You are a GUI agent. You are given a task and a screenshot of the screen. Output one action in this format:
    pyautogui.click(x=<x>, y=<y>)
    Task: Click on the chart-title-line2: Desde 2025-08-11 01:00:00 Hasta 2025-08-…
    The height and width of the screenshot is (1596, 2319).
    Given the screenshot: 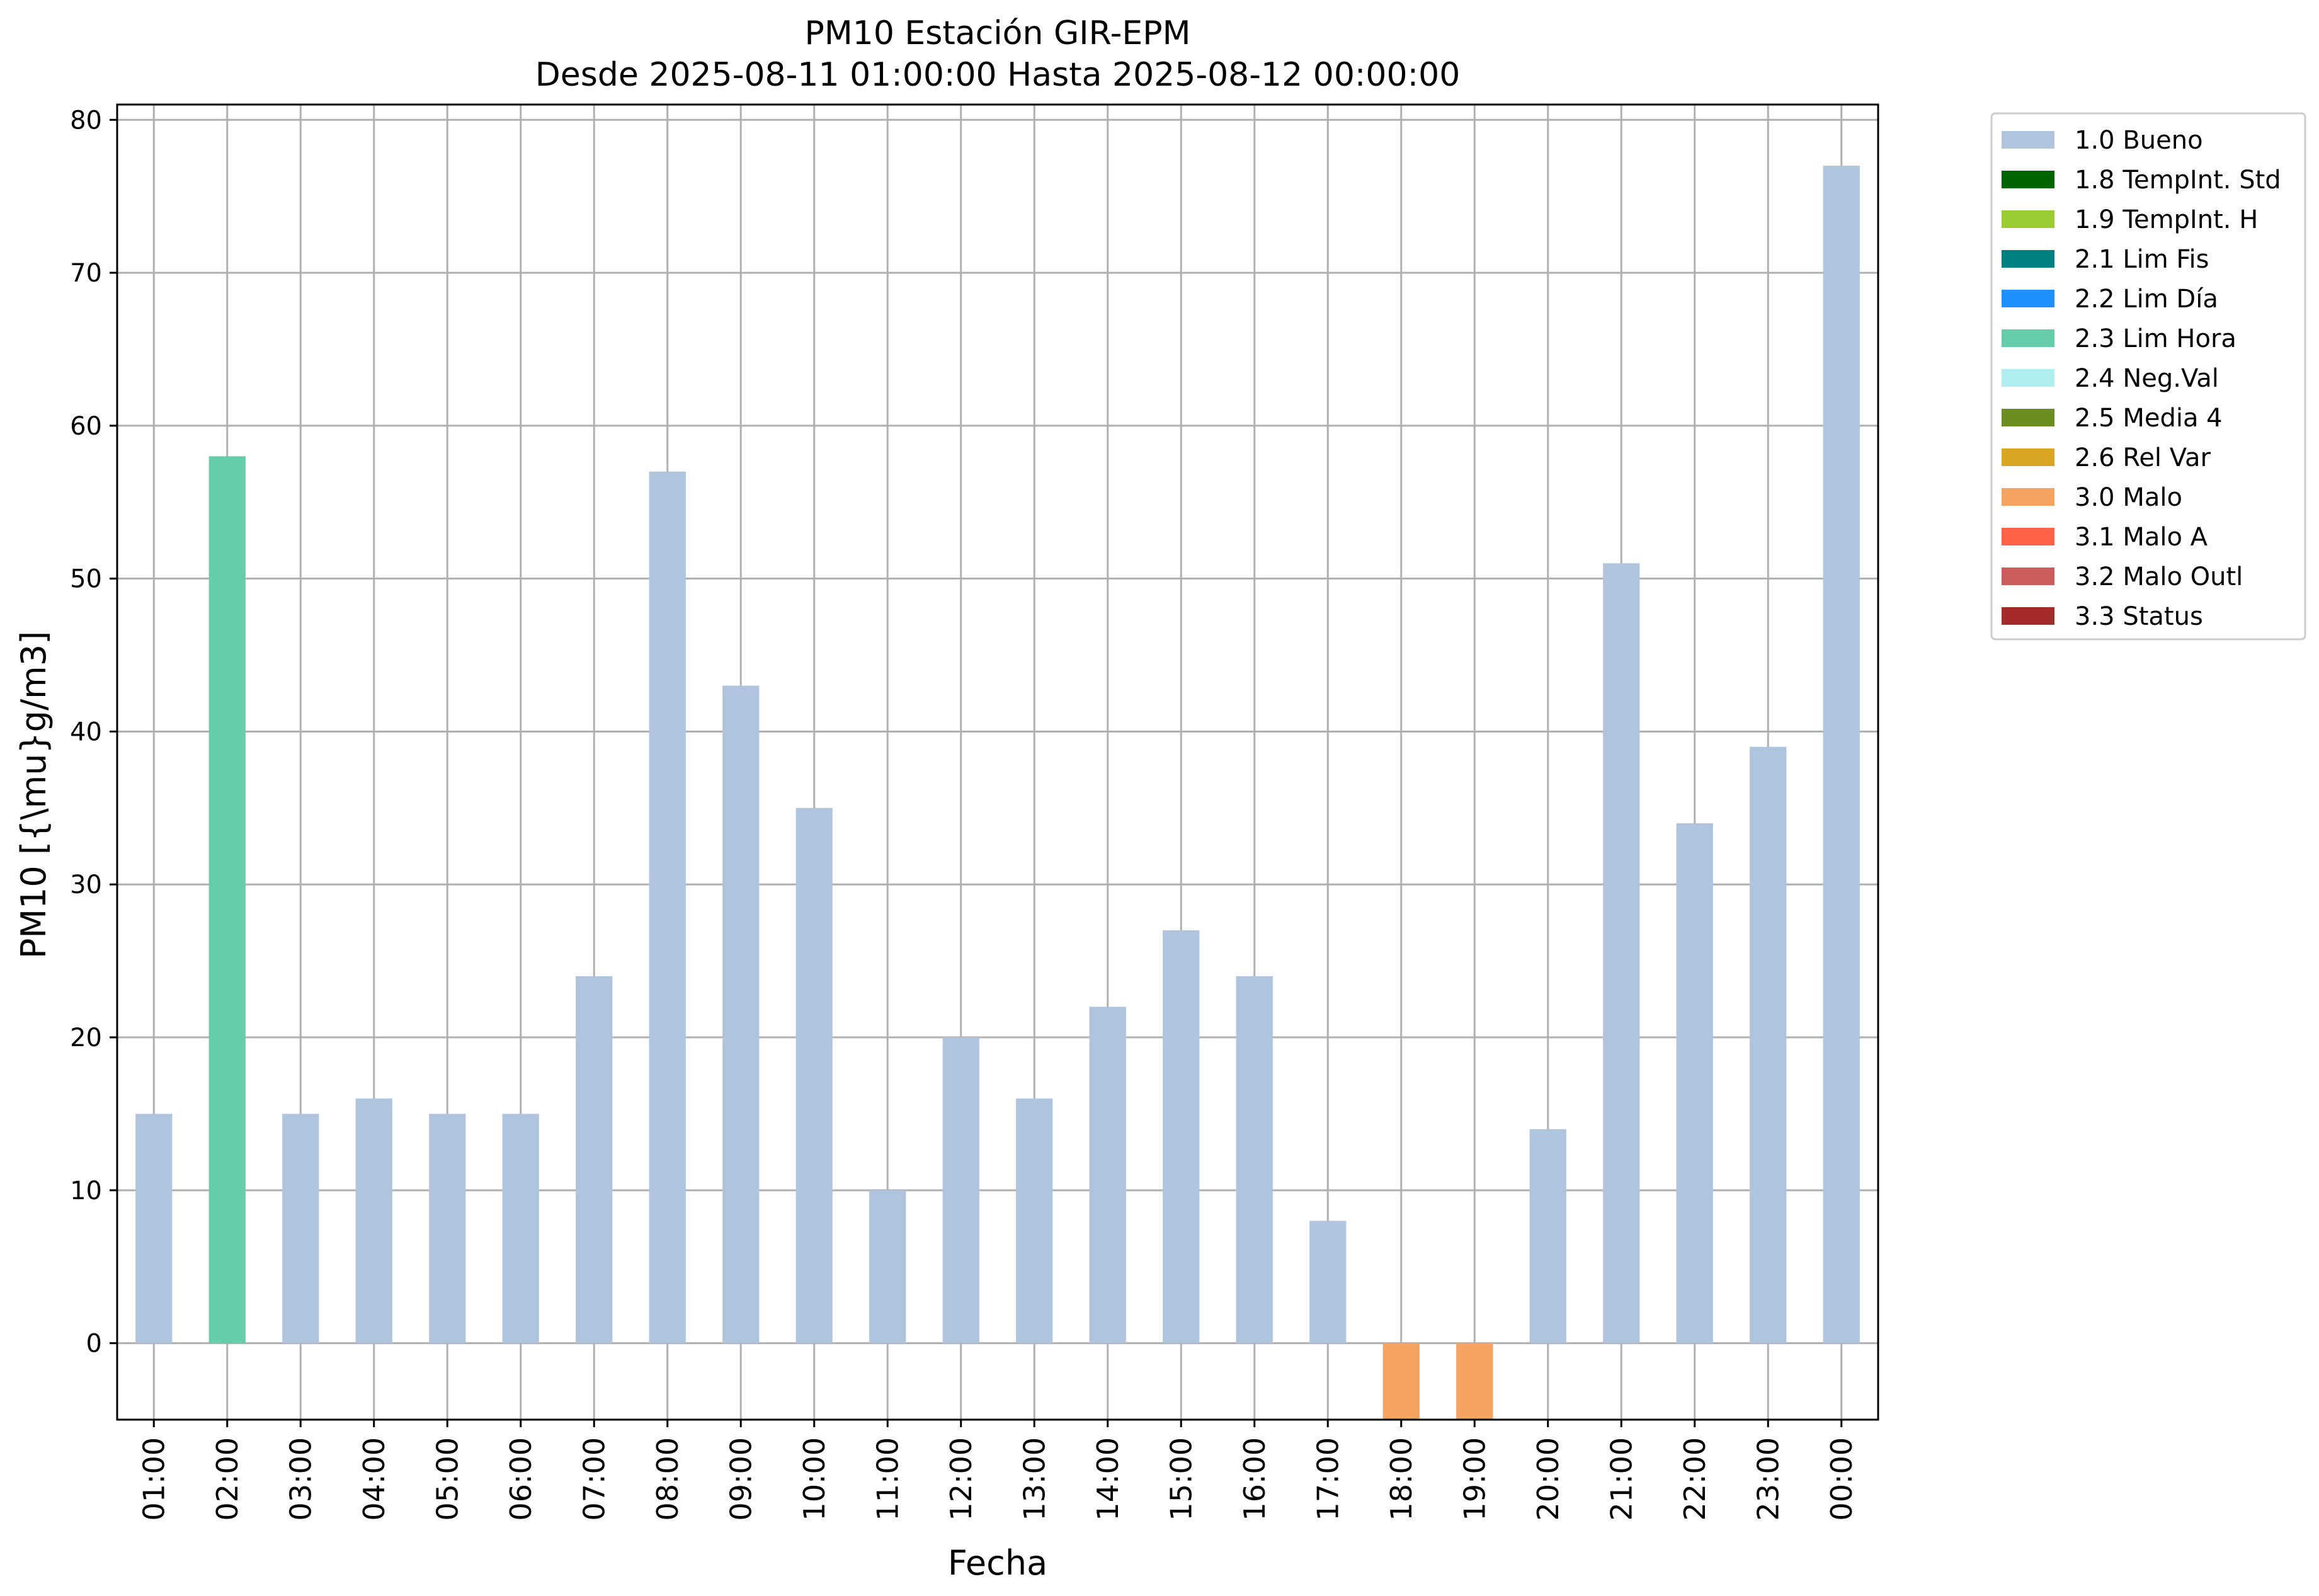 What is the action you would take?
    pyautogui.click(x=998, y=75)
    